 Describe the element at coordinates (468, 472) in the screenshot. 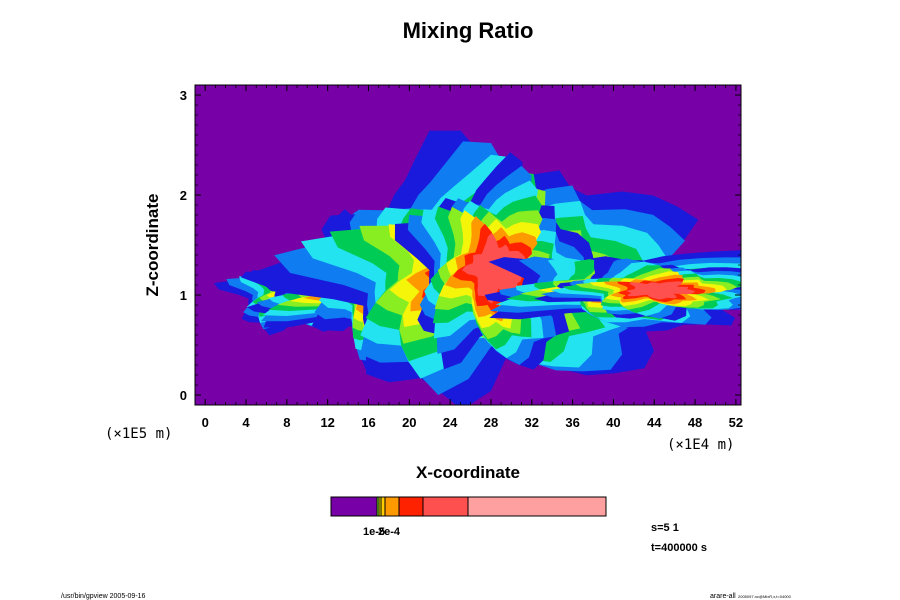

I see `x-axis-label: X-coordinate` at that location.